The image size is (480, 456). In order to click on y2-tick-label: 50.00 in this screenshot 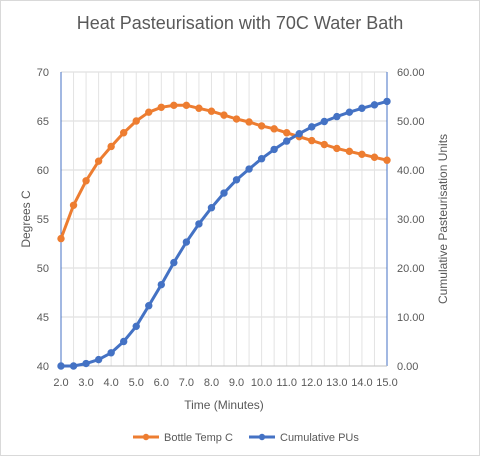, I will do `click(411, 122)`.